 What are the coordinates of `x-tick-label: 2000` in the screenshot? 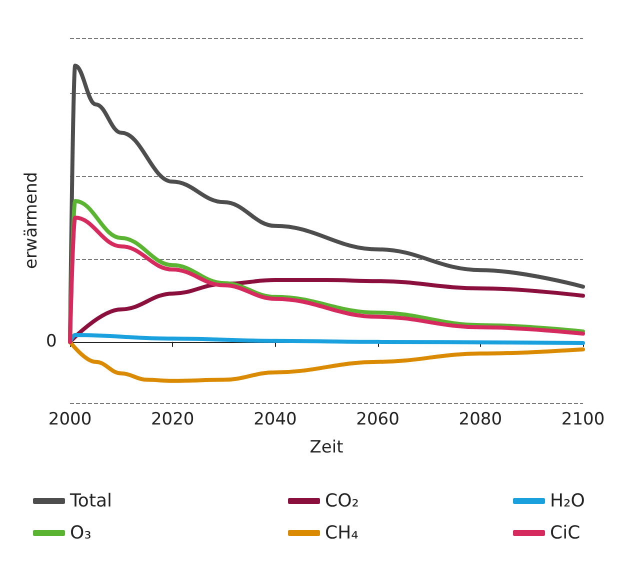 It's located at (70, 420).